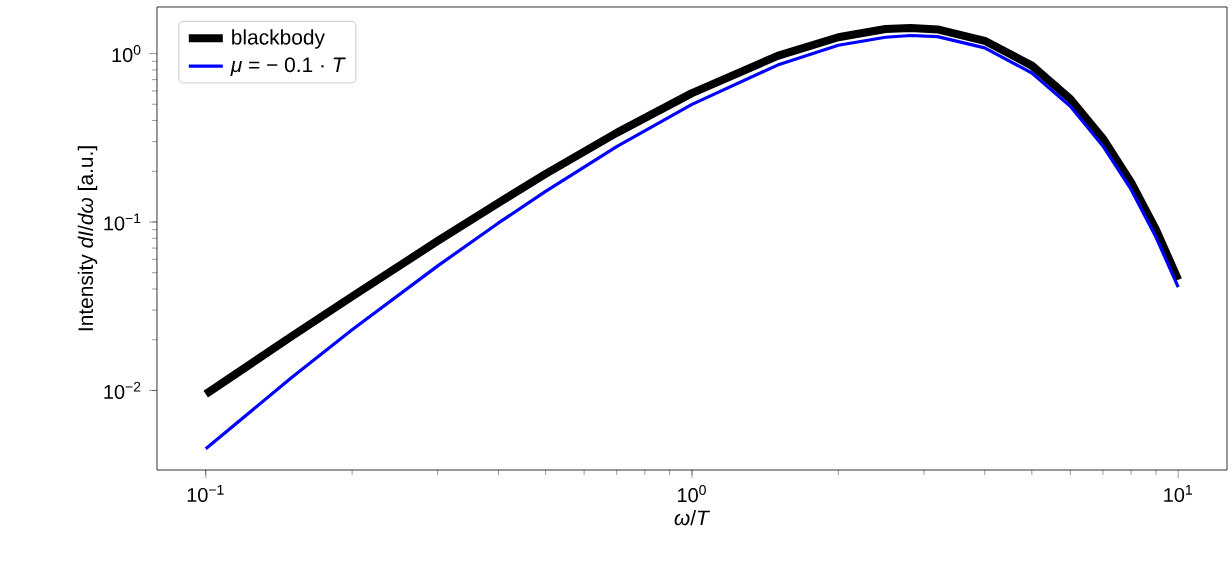 The width and height of the screenshot is (1232, 562). I want to click on legend-label: μ = − 0.1 · T, so click(288, 66).